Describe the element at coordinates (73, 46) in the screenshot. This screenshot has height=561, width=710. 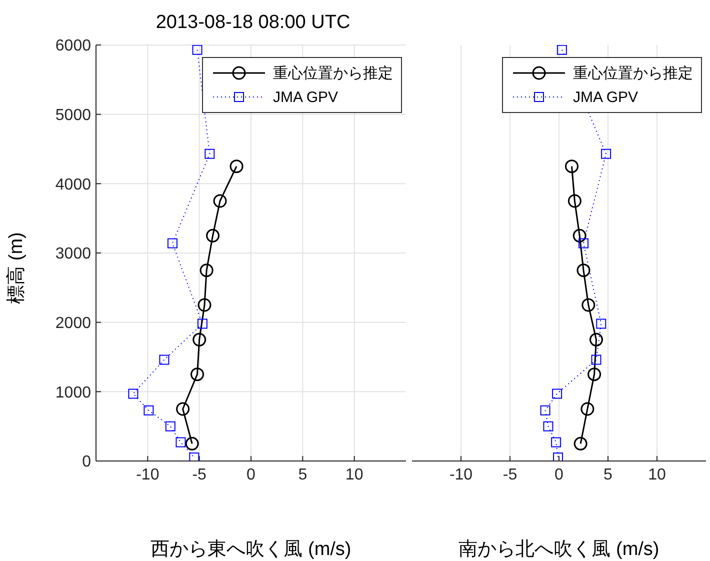
I see `y-tick-label: 6000` at that location.